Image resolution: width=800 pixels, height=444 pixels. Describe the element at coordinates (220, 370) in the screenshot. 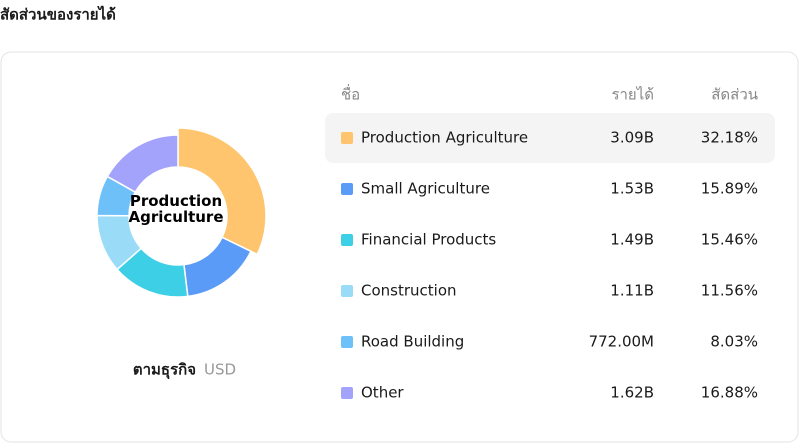

I see `unit: USD` at that location.